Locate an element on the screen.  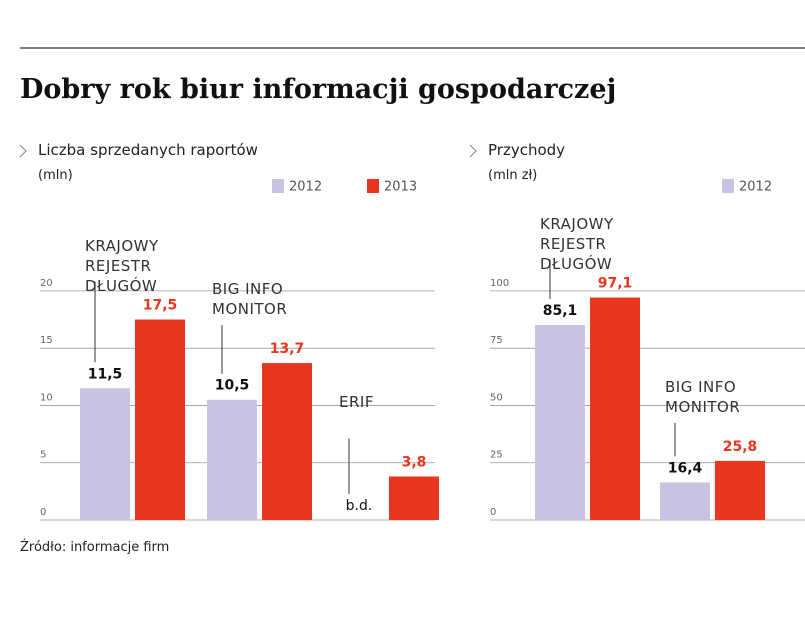
value-label: 13,7 is located at coordinates (287, 349).